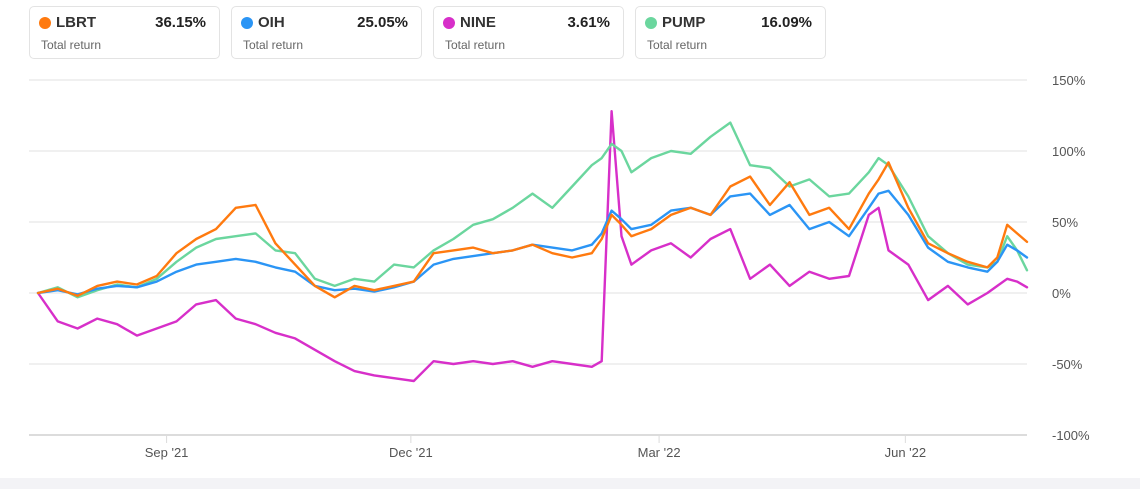 Image resolution: width=1140 pixels, height=489 pixels. What do you see at coordinates (167, 452) in the screenshot?
I see `x-tick-label: Sep '21` at bounding box center [167, 452].